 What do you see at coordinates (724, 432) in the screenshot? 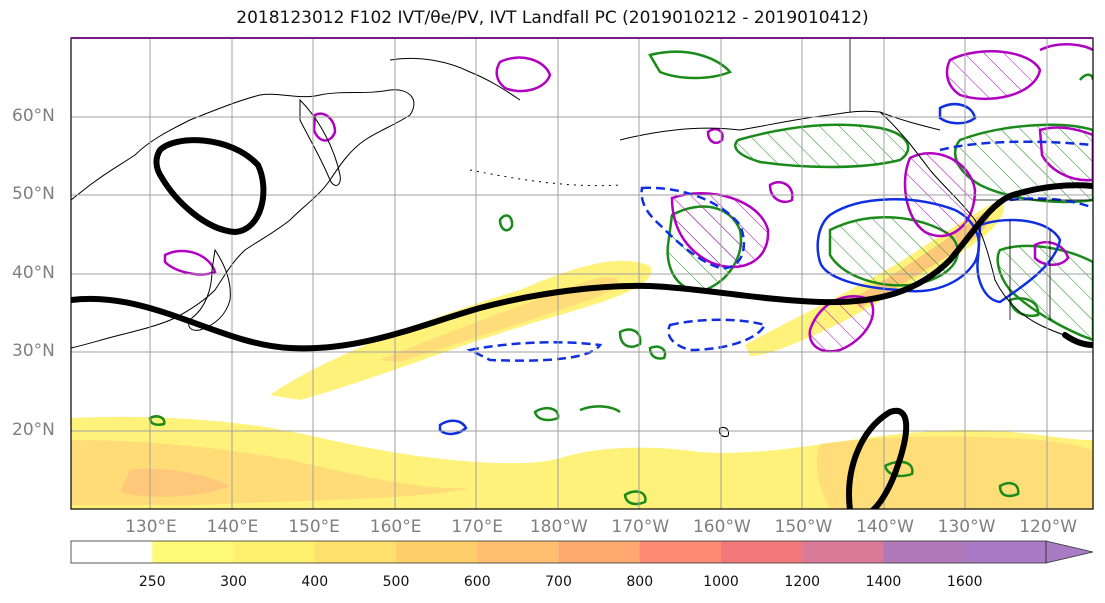
I see `coast-hawaii` at bounding box center [724, 432].